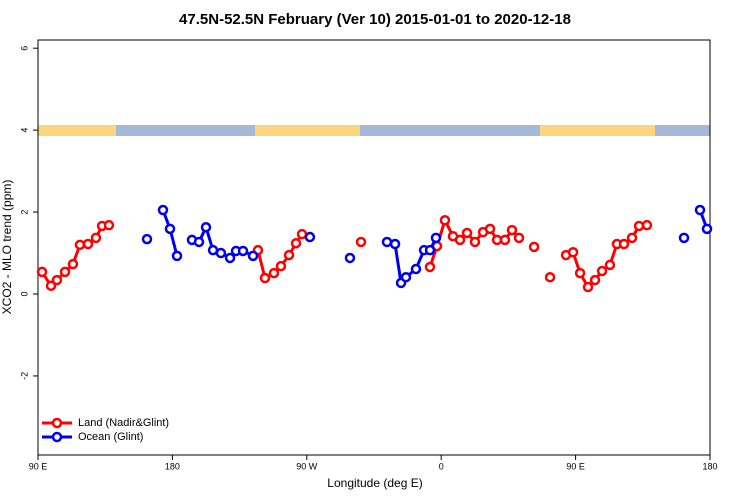 This screenshot has width=750, height=500. What do you see at coordinates (374, 483) in the screenshot?
I see `x-axis-label: Longitude (deg E)` at bounding box center [374, 483].